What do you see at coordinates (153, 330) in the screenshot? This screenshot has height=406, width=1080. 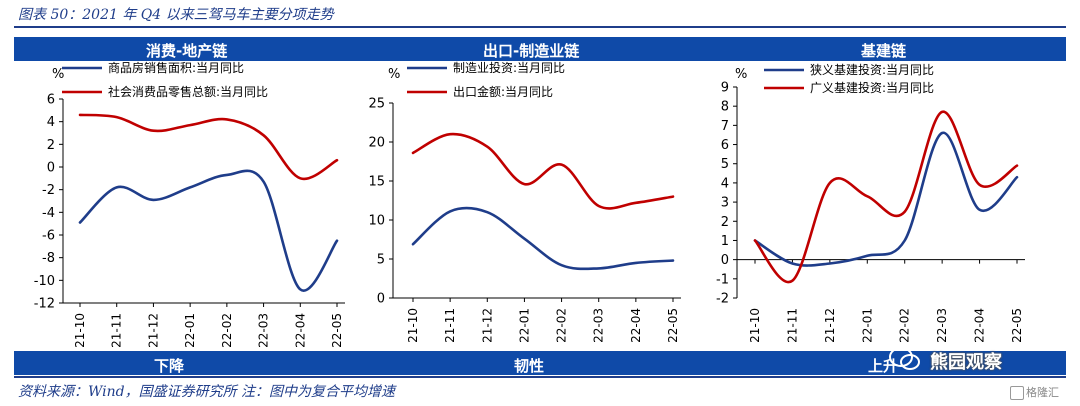 I see `chart-1-x-tick-label: 21-12` at bounding box center [153, 330].